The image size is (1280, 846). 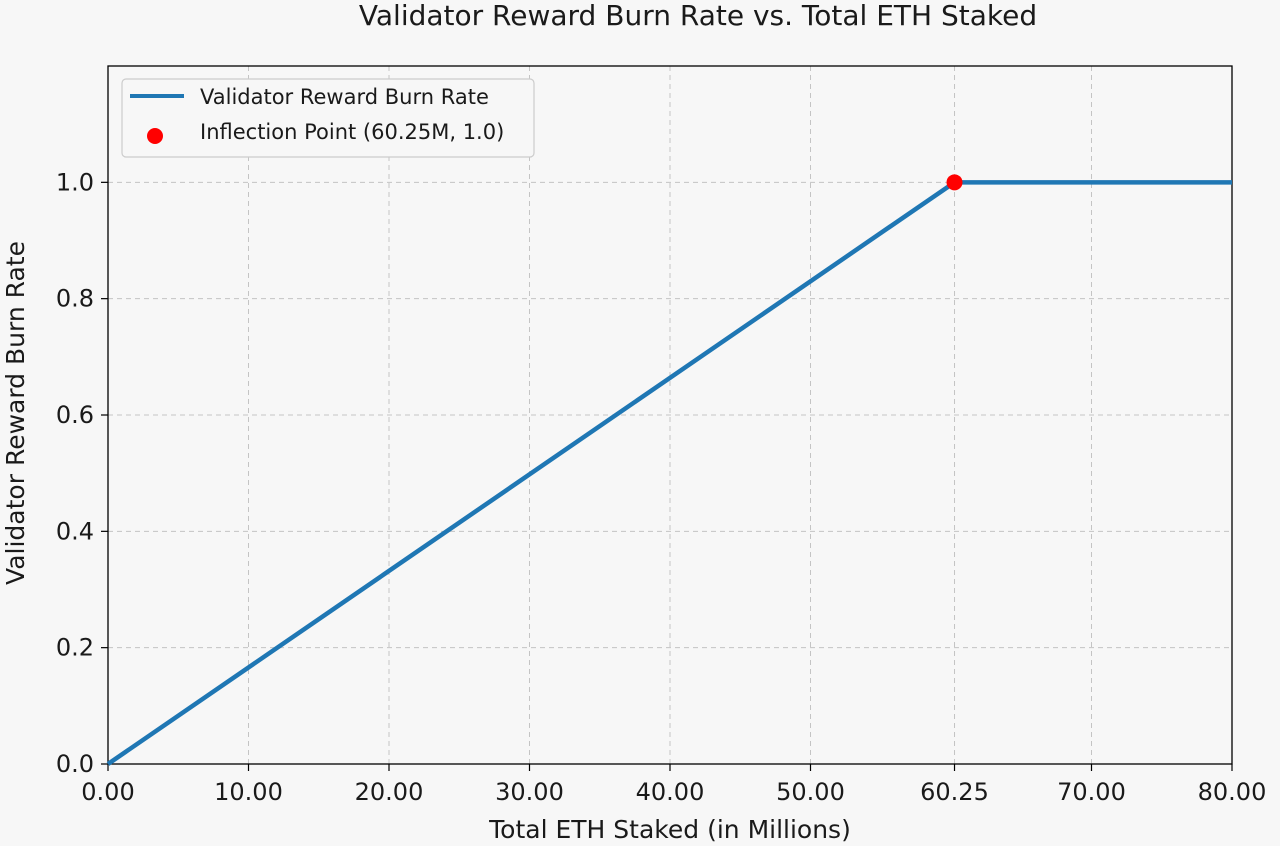 I want to click on x-axis-title: Total ETH Staked (in Millions), so click(x=669, y=829).